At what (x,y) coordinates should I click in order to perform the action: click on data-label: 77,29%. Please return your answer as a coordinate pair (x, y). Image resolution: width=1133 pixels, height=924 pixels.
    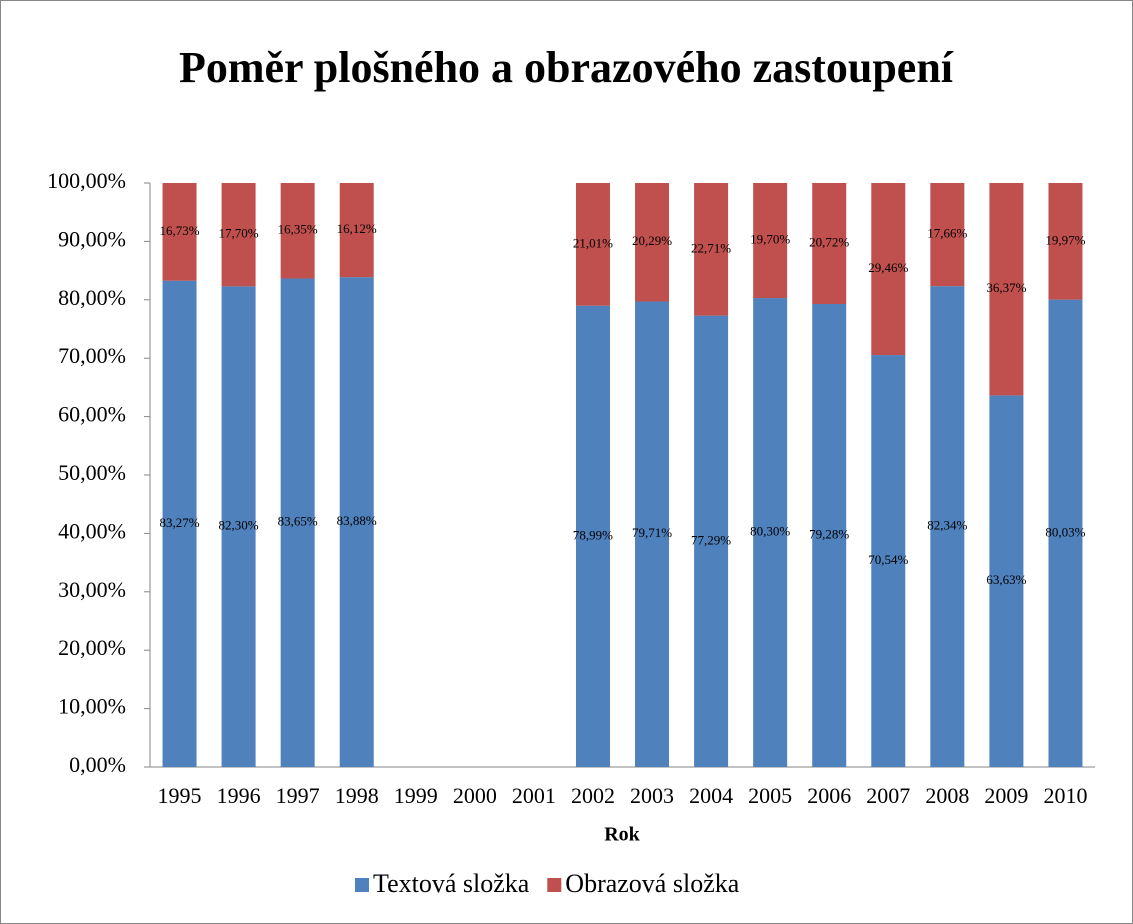
    Looking at the image, I should click on (711, 539).